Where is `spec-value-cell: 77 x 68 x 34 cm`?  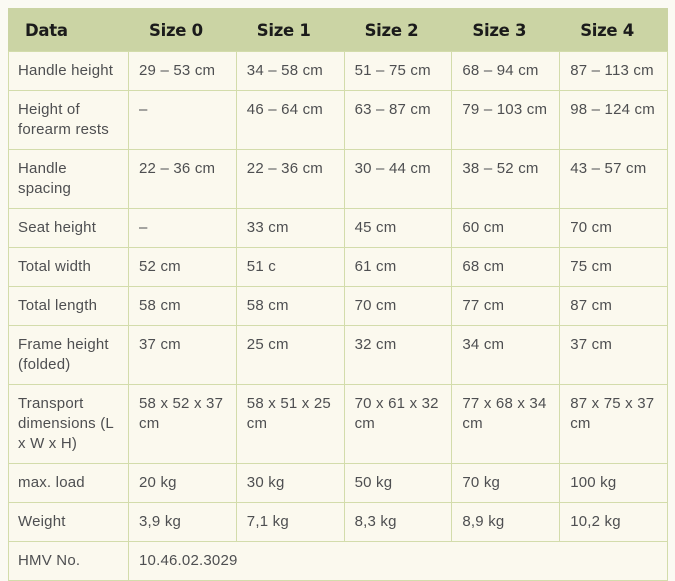
spec-value-cell: 77 x 68 x 34 cm is located at coordinates (506, 424).